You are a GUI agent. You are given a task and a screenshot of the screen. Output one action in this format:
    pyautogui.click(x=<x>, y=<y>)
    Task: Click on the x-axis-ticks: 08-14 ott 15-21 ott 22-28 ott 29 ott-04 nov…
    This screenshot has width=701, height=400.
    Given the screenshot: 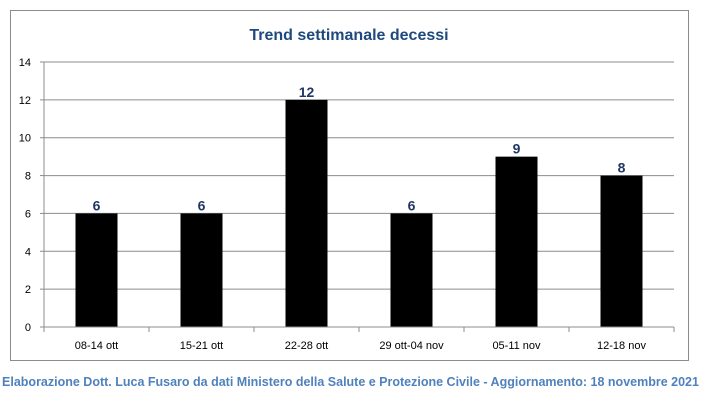 What is the action you would take?
    pyautogui.click(x=359, y=339)
    